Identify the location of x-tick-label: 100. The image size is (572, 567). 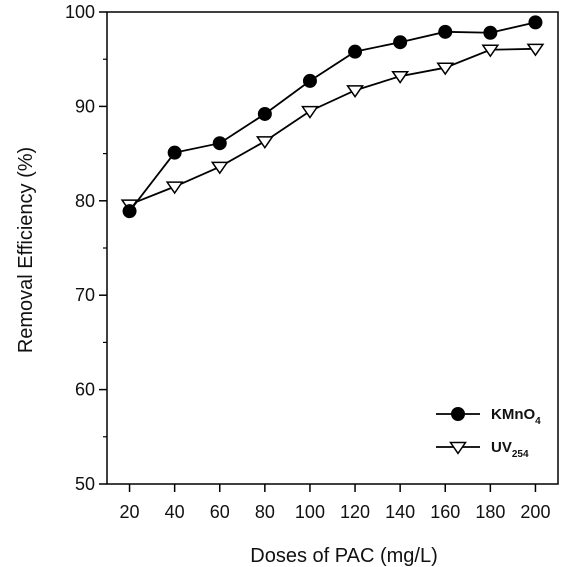
(310, 512).